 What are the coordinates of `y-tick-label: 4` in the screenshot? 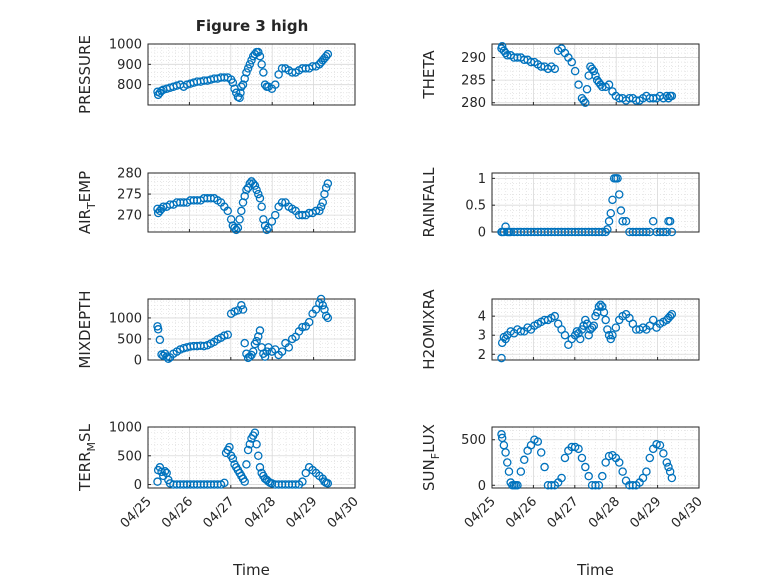 It's located at (482, 317).